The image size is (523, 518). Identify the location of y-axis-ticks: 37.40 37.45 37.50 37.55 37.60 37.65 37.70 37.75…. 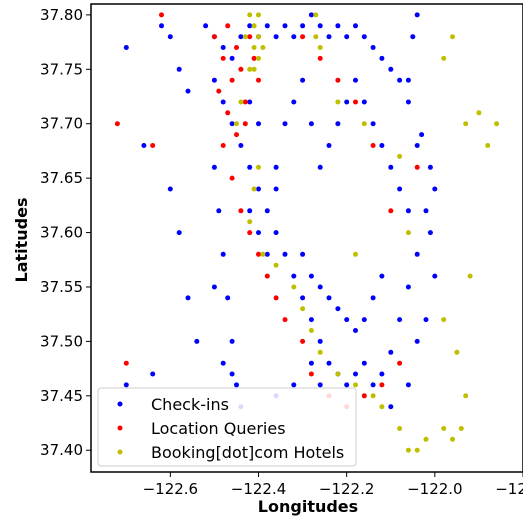
(65, 232).